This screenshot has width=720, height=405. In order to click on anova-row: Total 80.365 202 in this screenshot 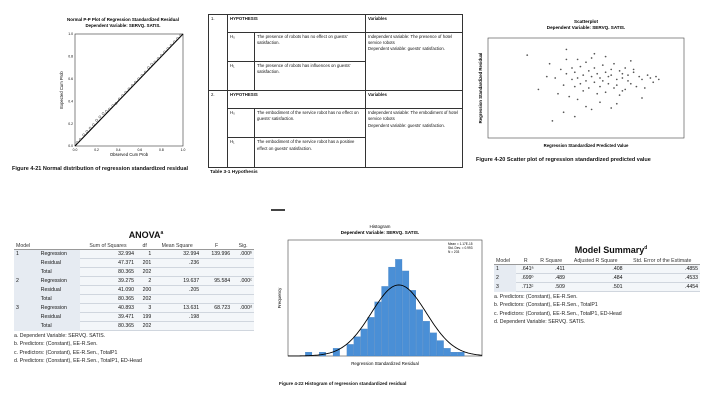, I will do `click(134, 272)`.